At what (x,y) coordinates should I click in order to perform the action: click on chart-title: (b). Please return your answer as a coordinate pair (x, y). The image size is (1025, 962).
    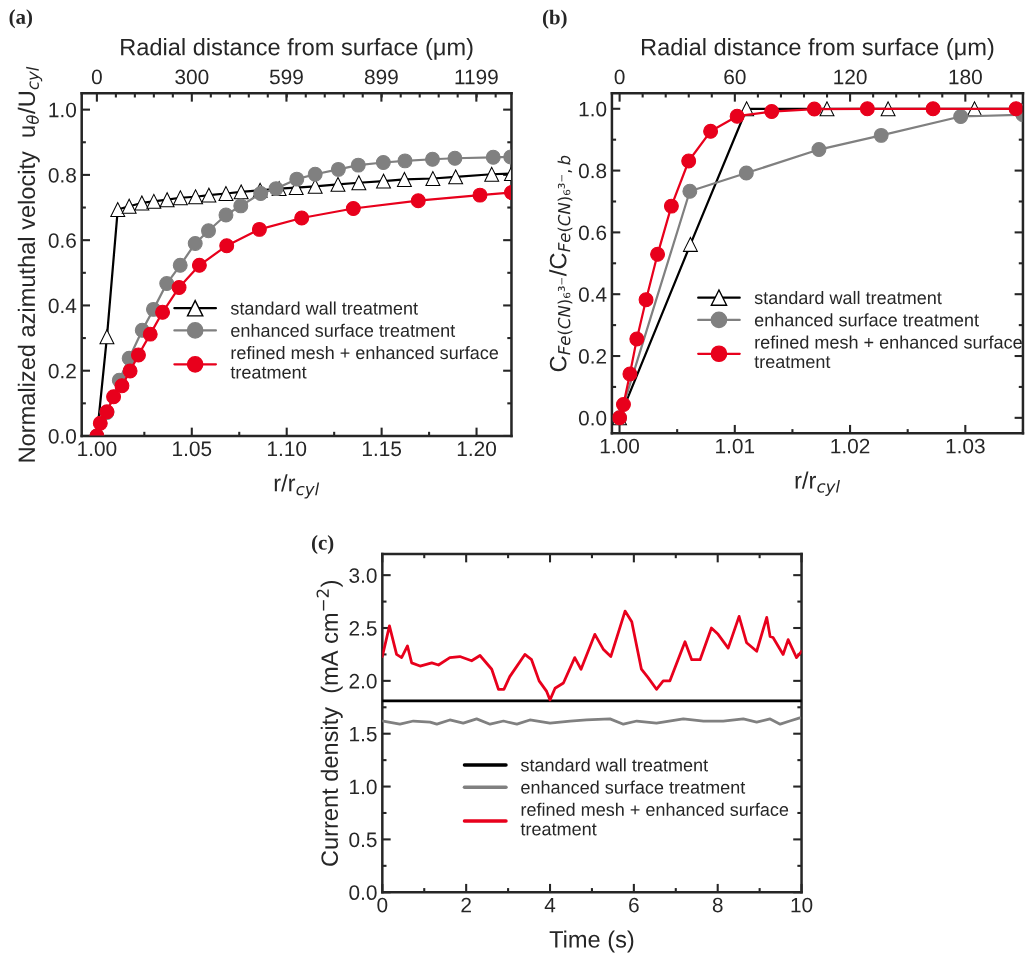
    Looking at the image, I should click on (554, 19).